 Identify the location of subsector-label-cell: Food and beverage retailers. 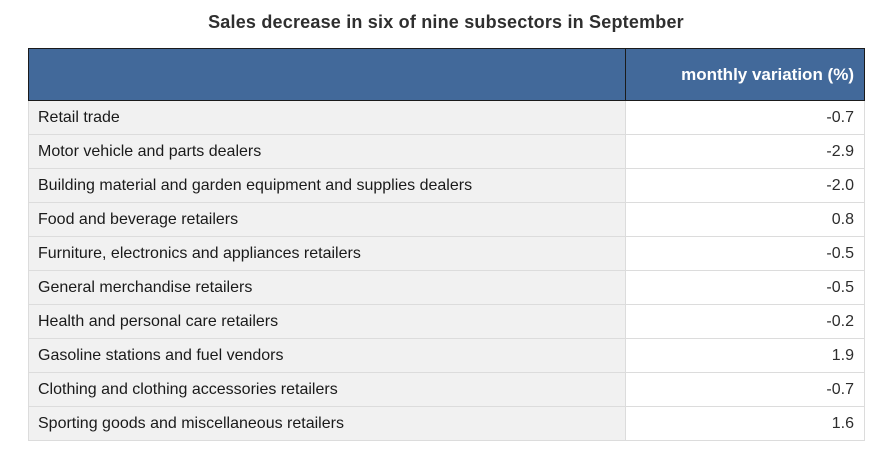
(327, 219).